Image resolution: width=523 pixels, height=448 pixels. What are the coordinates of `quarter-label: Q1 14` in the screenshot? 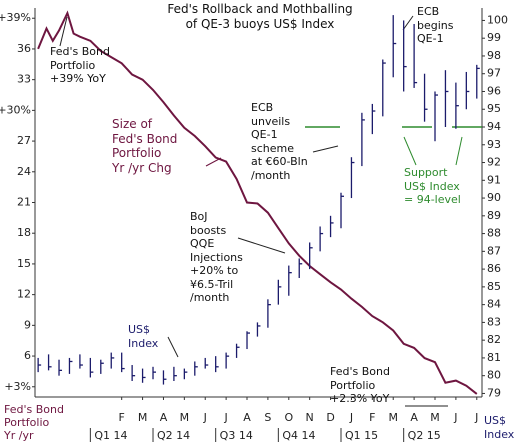 It's located at (110, 435).